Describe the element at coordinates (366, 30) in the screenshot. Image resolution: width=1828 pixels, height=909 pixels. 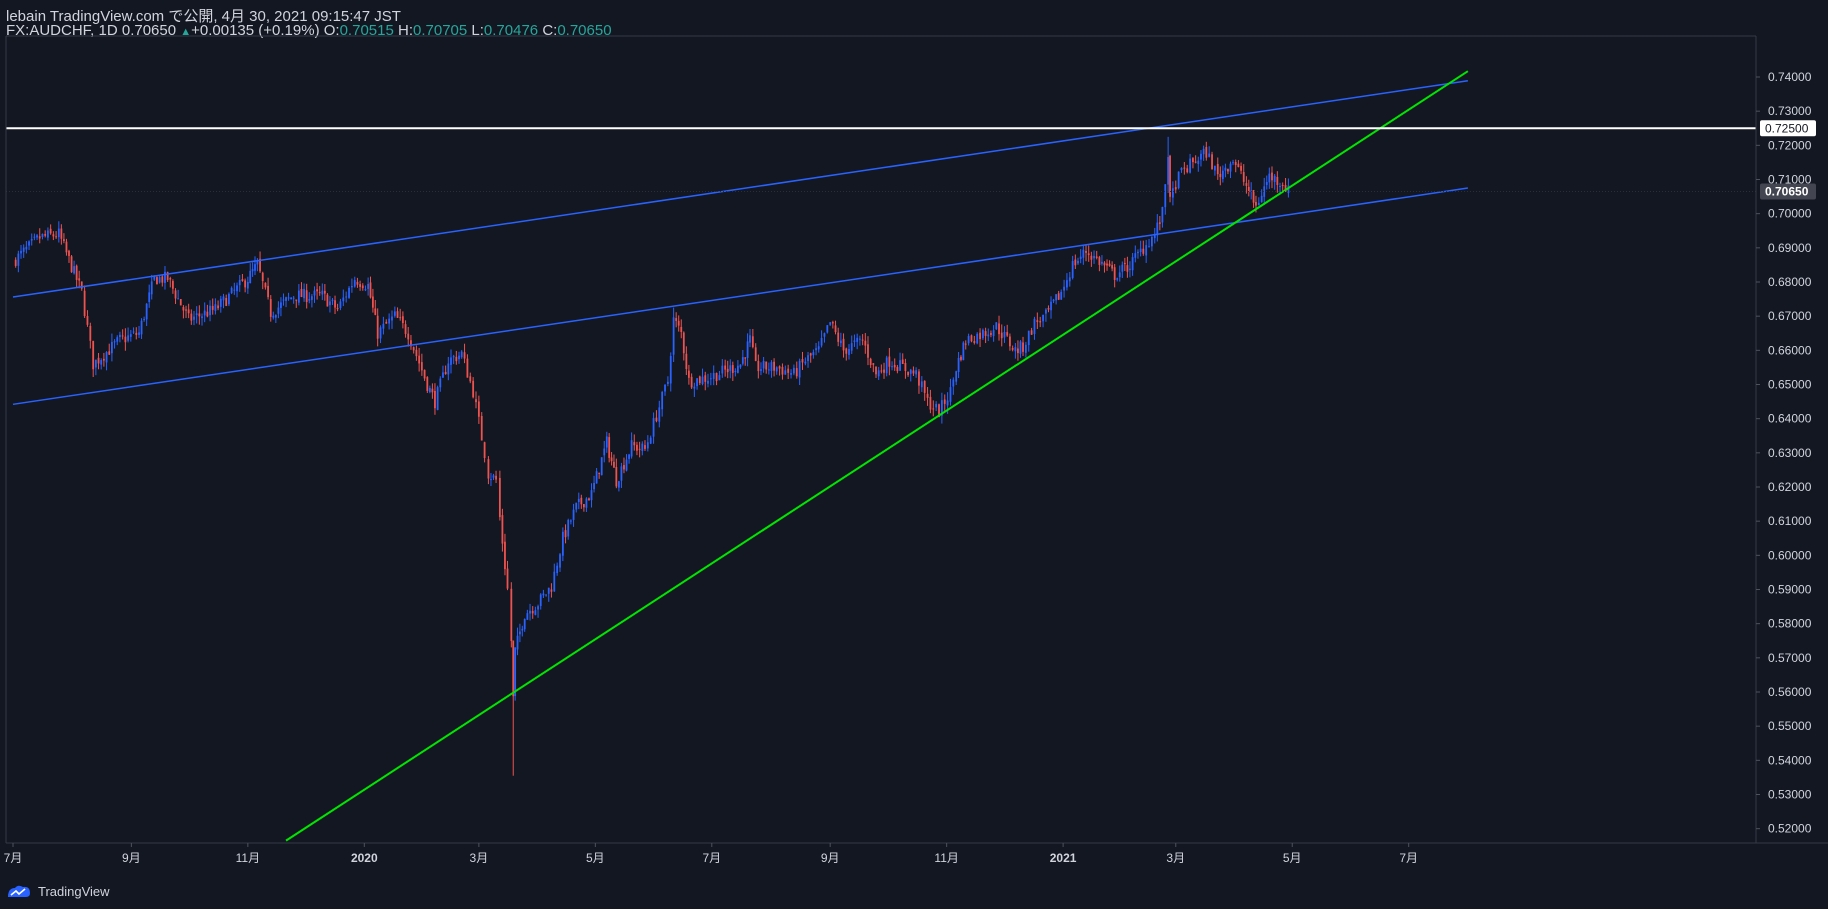
I see `open-value: 0.70515` at that location.